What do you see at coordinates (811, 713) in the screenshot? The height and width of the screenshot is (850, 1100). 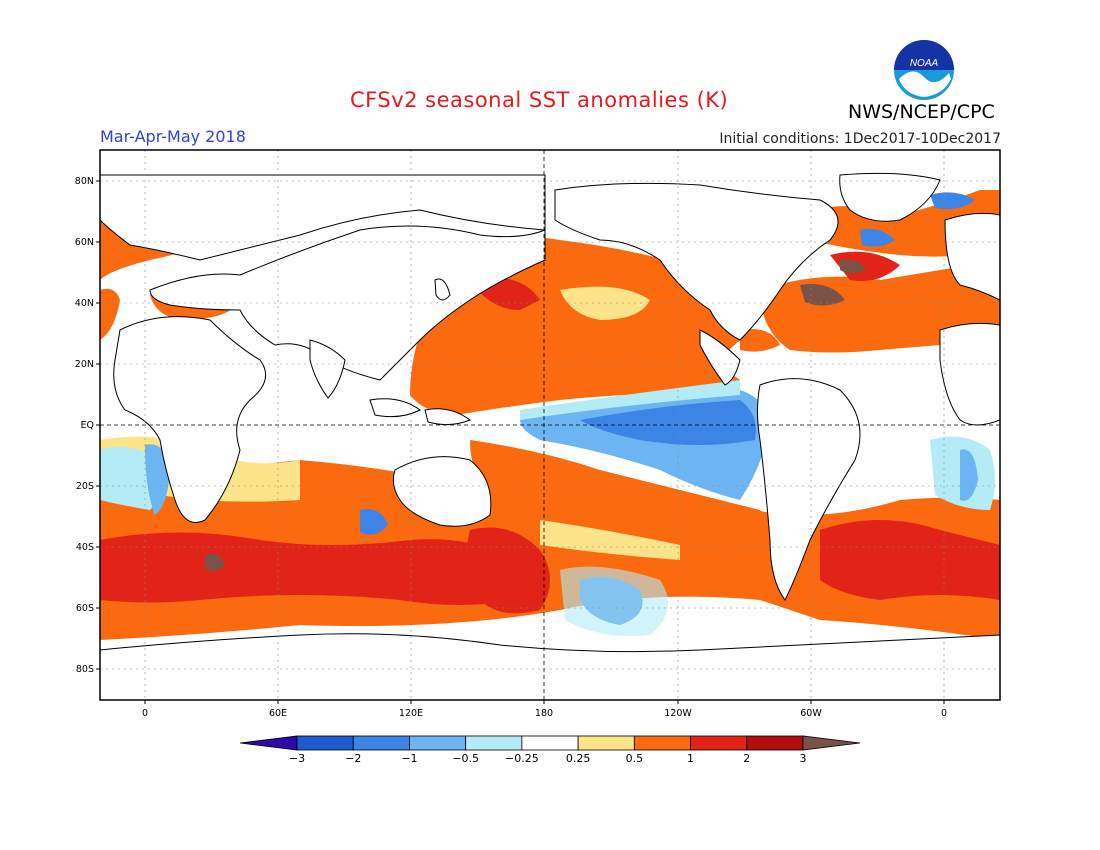 I see `lon-label: 60W` at bounding box center [811, 713].